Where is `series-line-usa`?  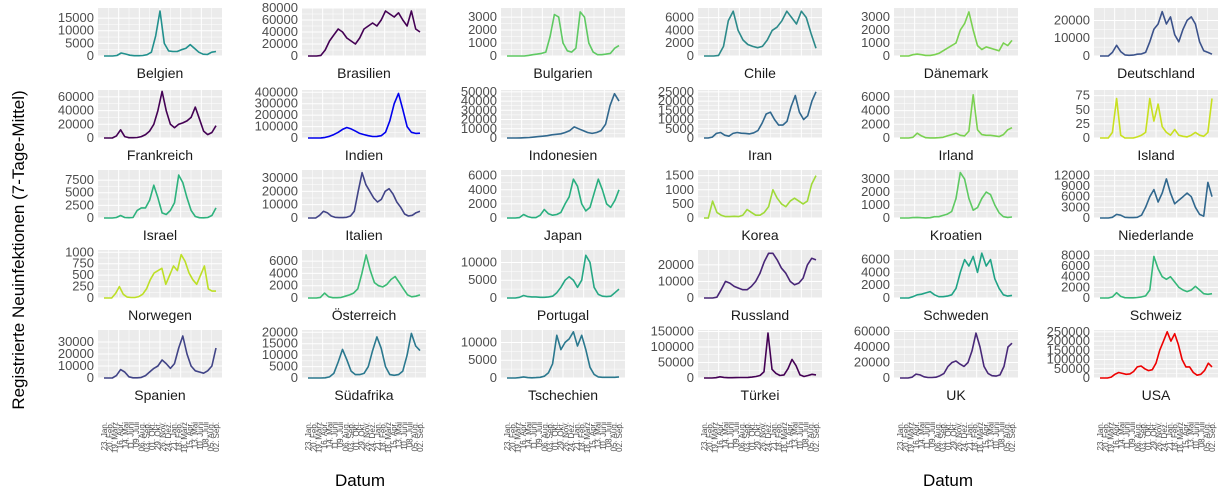
series-line-usa is located at coordinates (1156, 354).